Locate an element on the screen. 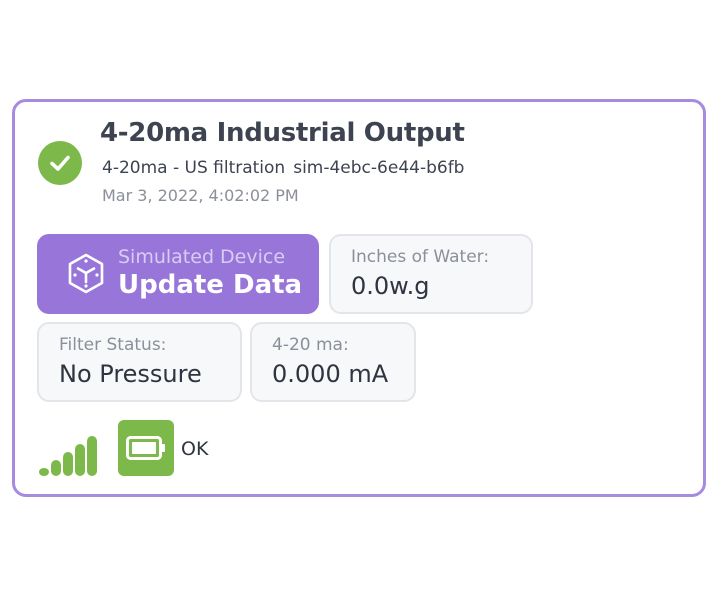 The width and height of the screenshot is (724, 602). device-sim-id: sim-4ebc-6e44-b6fb is located at coordinates (379, 168).